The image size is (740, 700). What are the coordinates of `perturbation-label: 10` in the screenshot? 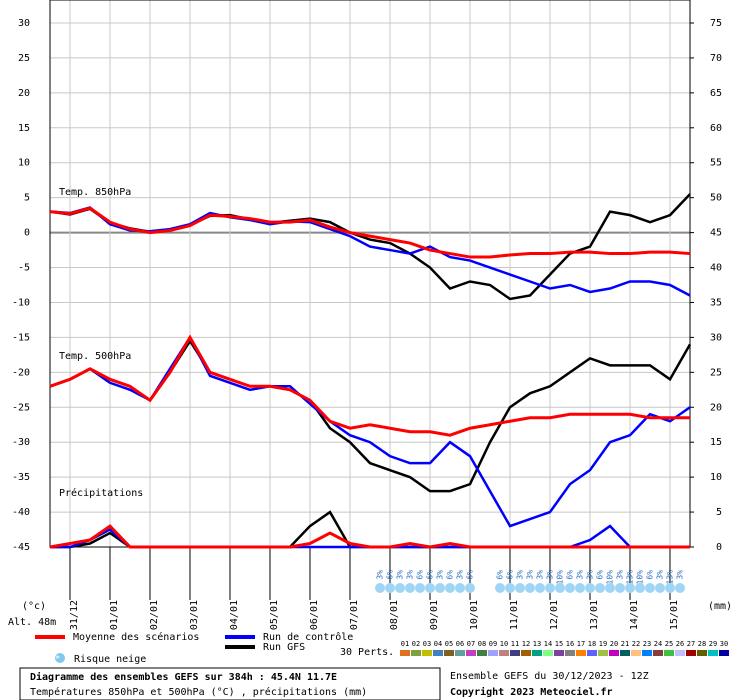 It's located at (504, 644).